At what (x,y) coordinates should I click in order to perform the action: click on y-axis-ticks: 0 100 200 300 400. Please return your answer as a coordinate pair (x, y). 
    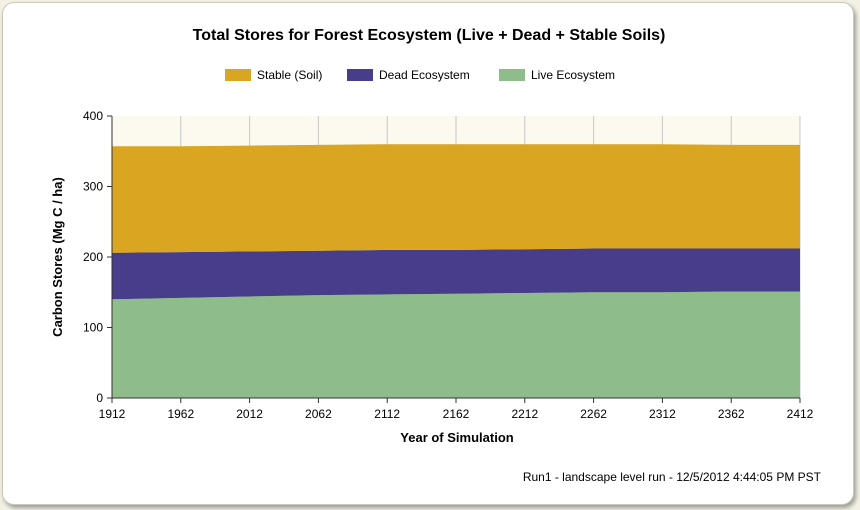
    Looking at the image, I should click on (97, 257).